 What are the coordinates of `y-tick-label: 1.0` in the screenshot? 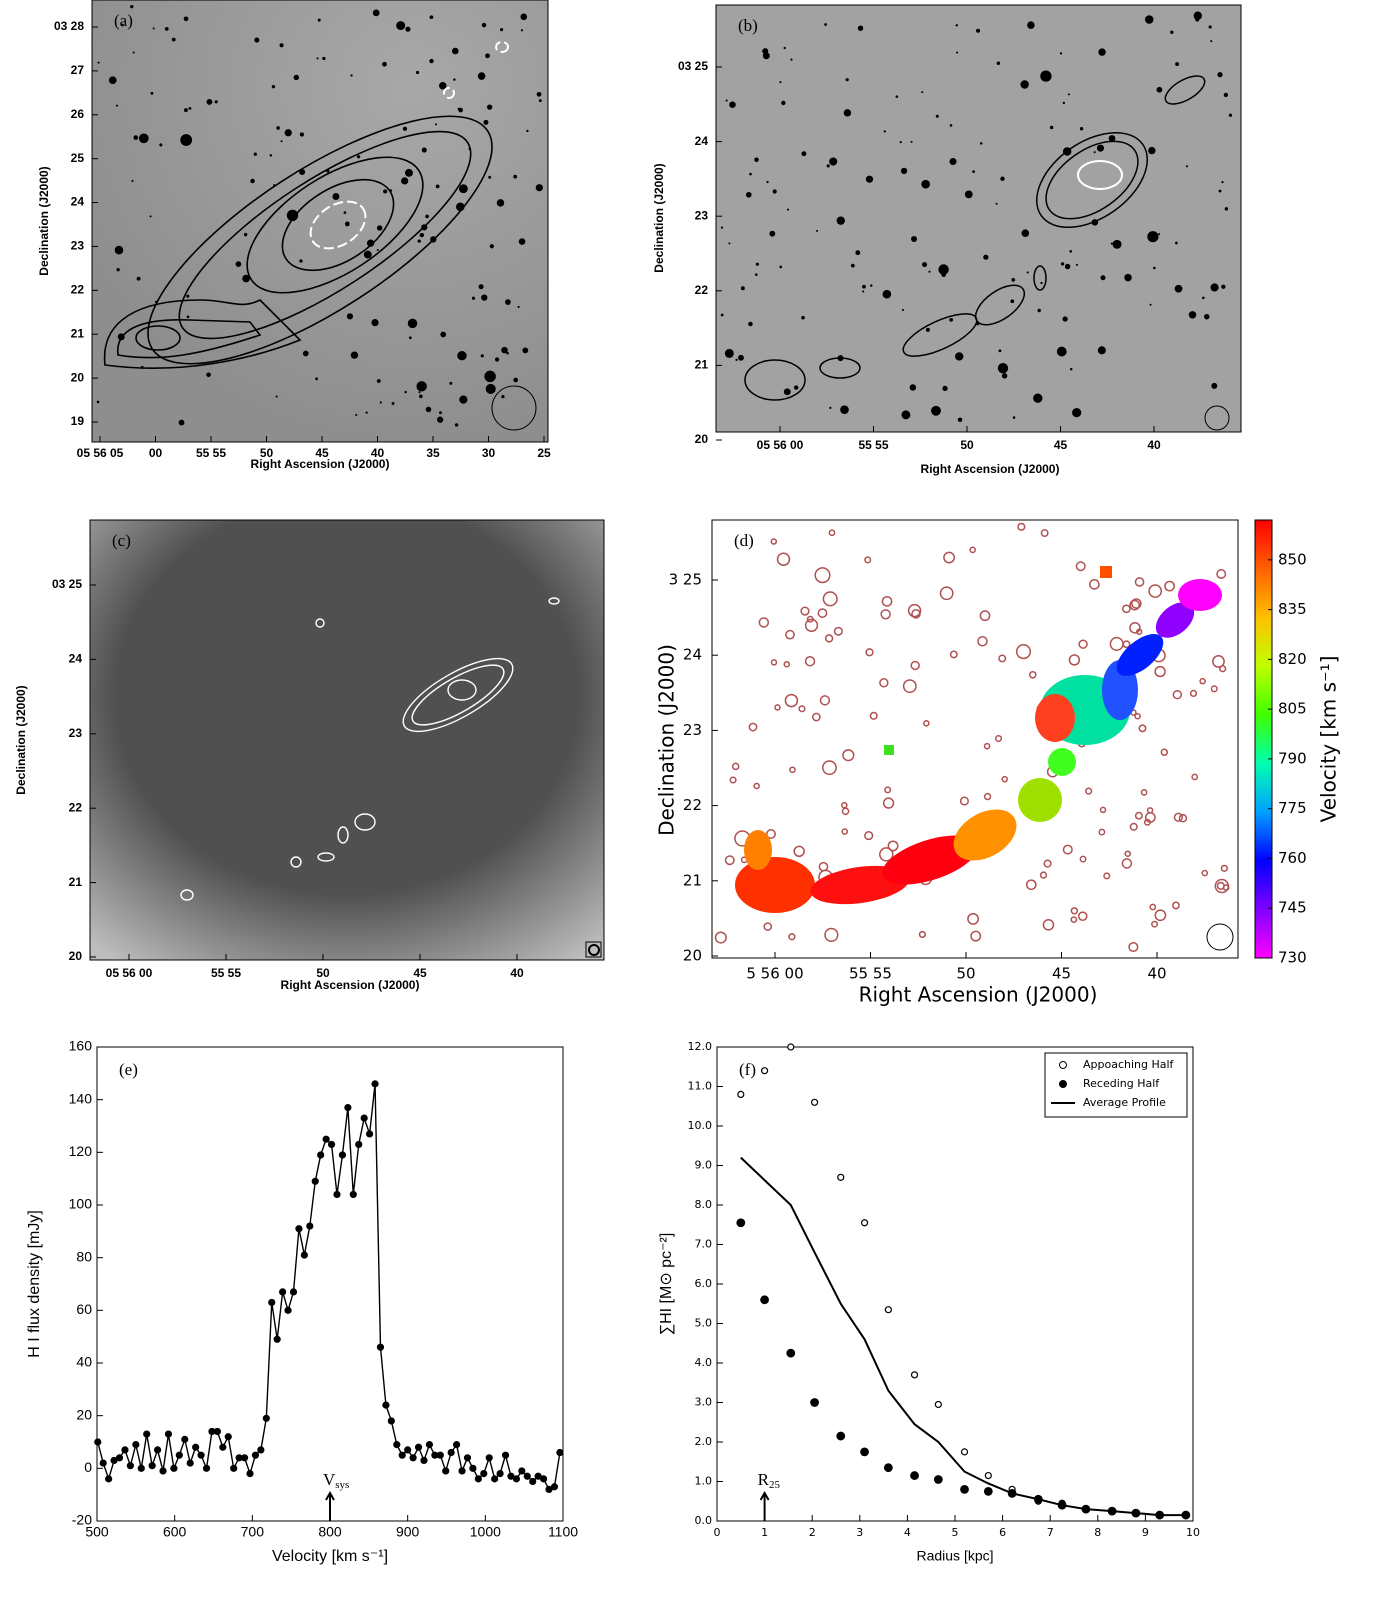 It's located at (704, 1481).